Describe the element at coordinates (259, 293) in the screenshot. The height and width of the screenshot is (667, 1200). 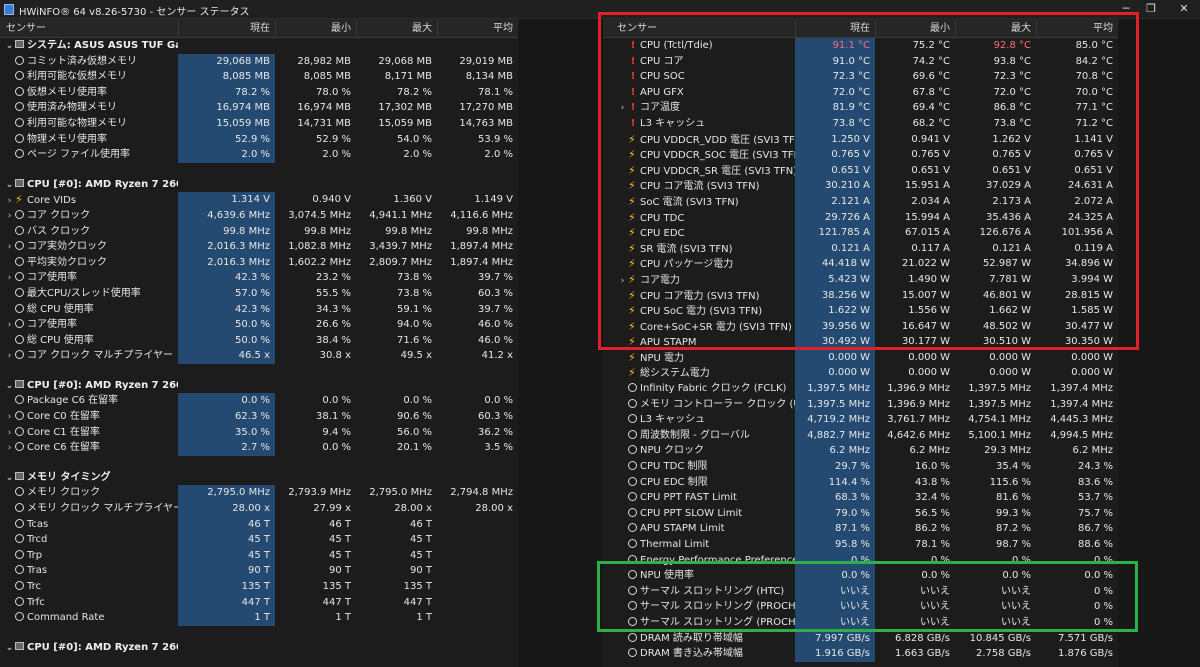
I see `sensor-row: 最大CPU/スレッド使用率 57.0 % 55.5 % 73.8 % 60.3 %` at that location.